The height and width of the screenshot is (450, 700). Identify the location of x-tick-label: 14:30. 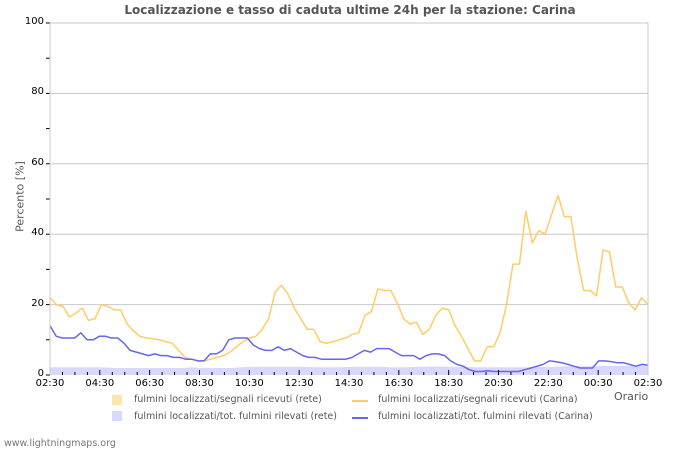
(349, 383).